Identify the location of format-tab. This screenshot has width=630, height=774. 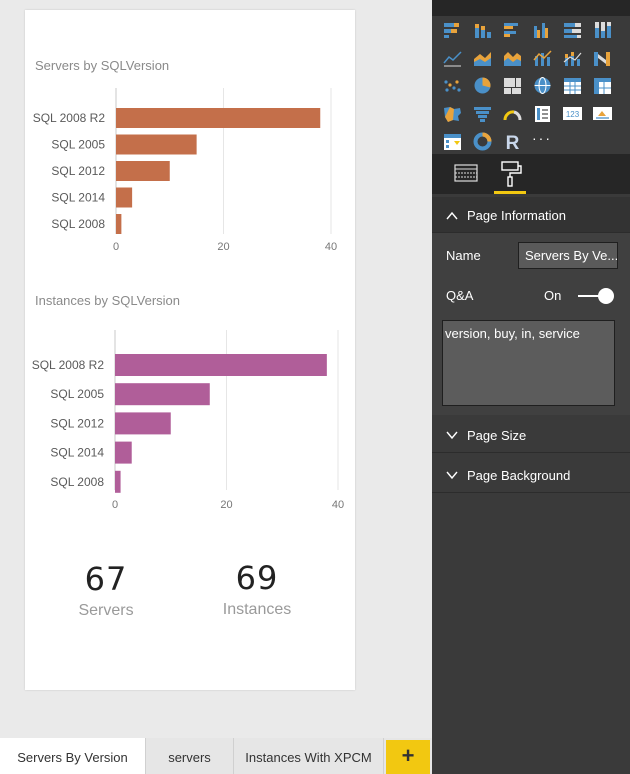
(510, 174).